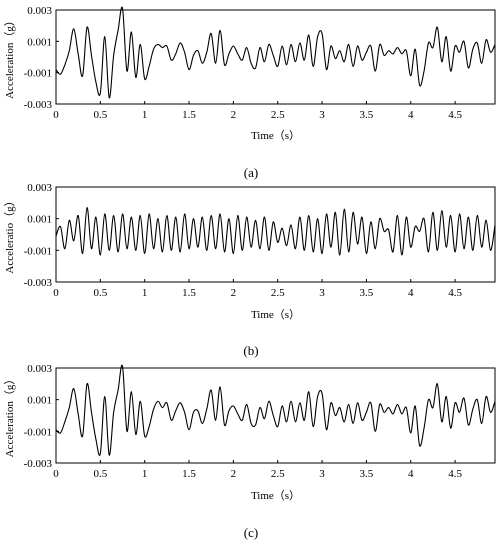  What do you see at coordinates (9, 234) in the screenshot?
I see `y-axis-title: Acceleratio（g）` at bounding box center [9, 234].